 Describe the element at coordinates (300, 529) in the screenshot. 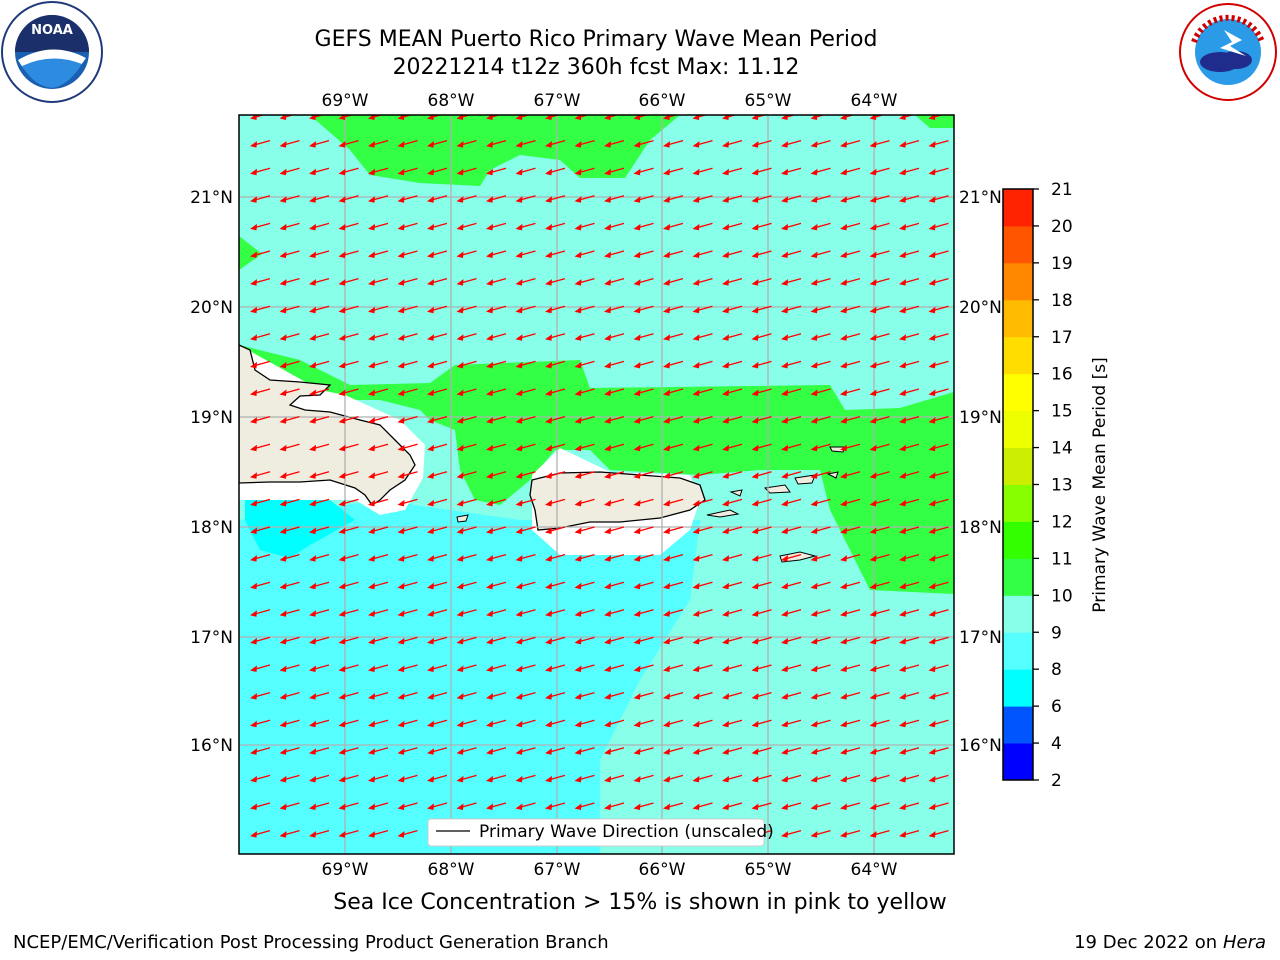

I see `ocean-6-8-region` at that location.